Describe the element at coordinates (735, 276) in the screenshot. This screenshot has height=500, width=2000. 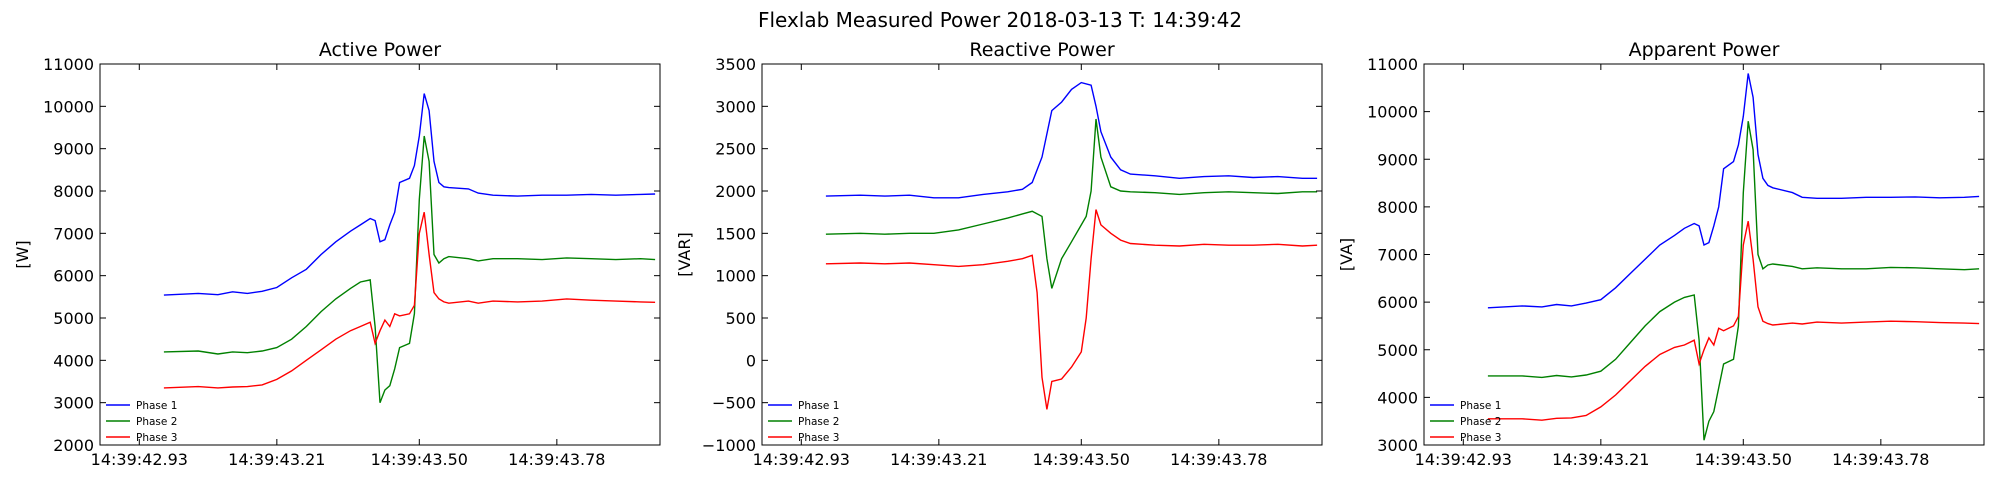
I see `y-tick-label: 1000` at that location.